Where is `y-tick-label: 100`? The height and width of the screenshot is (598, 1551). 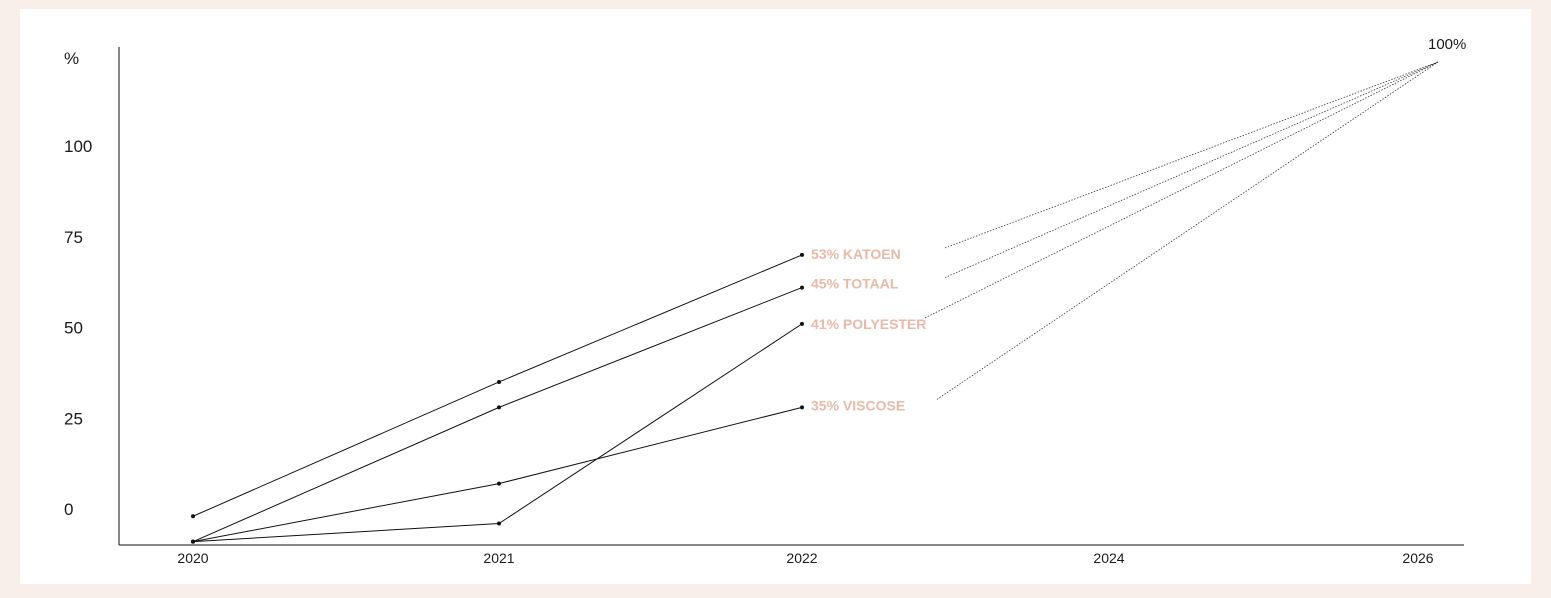
y-tick-label: 100 is located at coordinates (78, 146).